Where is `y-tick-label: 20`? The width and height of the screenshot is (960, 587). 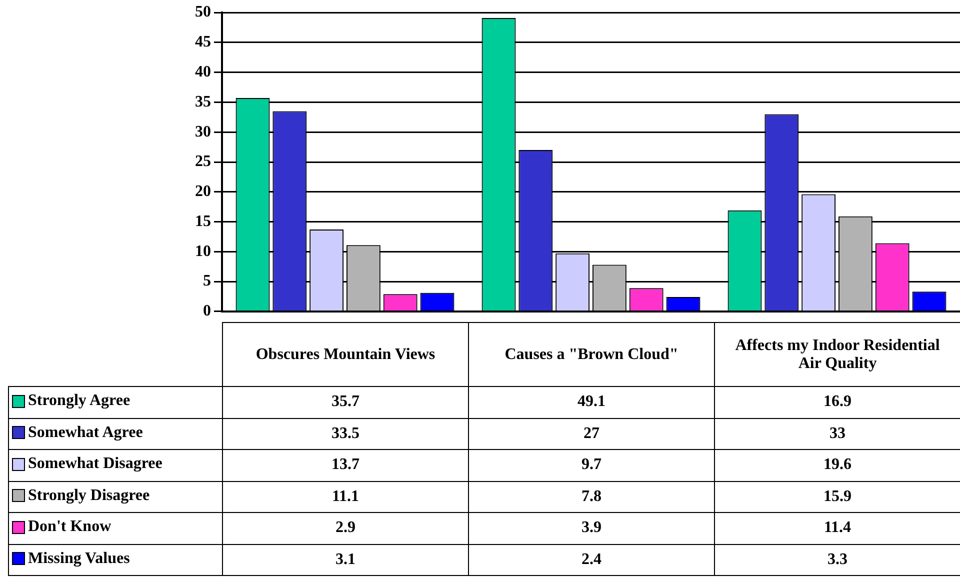 y-tick-label: 20 is located at coordinates (203, 191).